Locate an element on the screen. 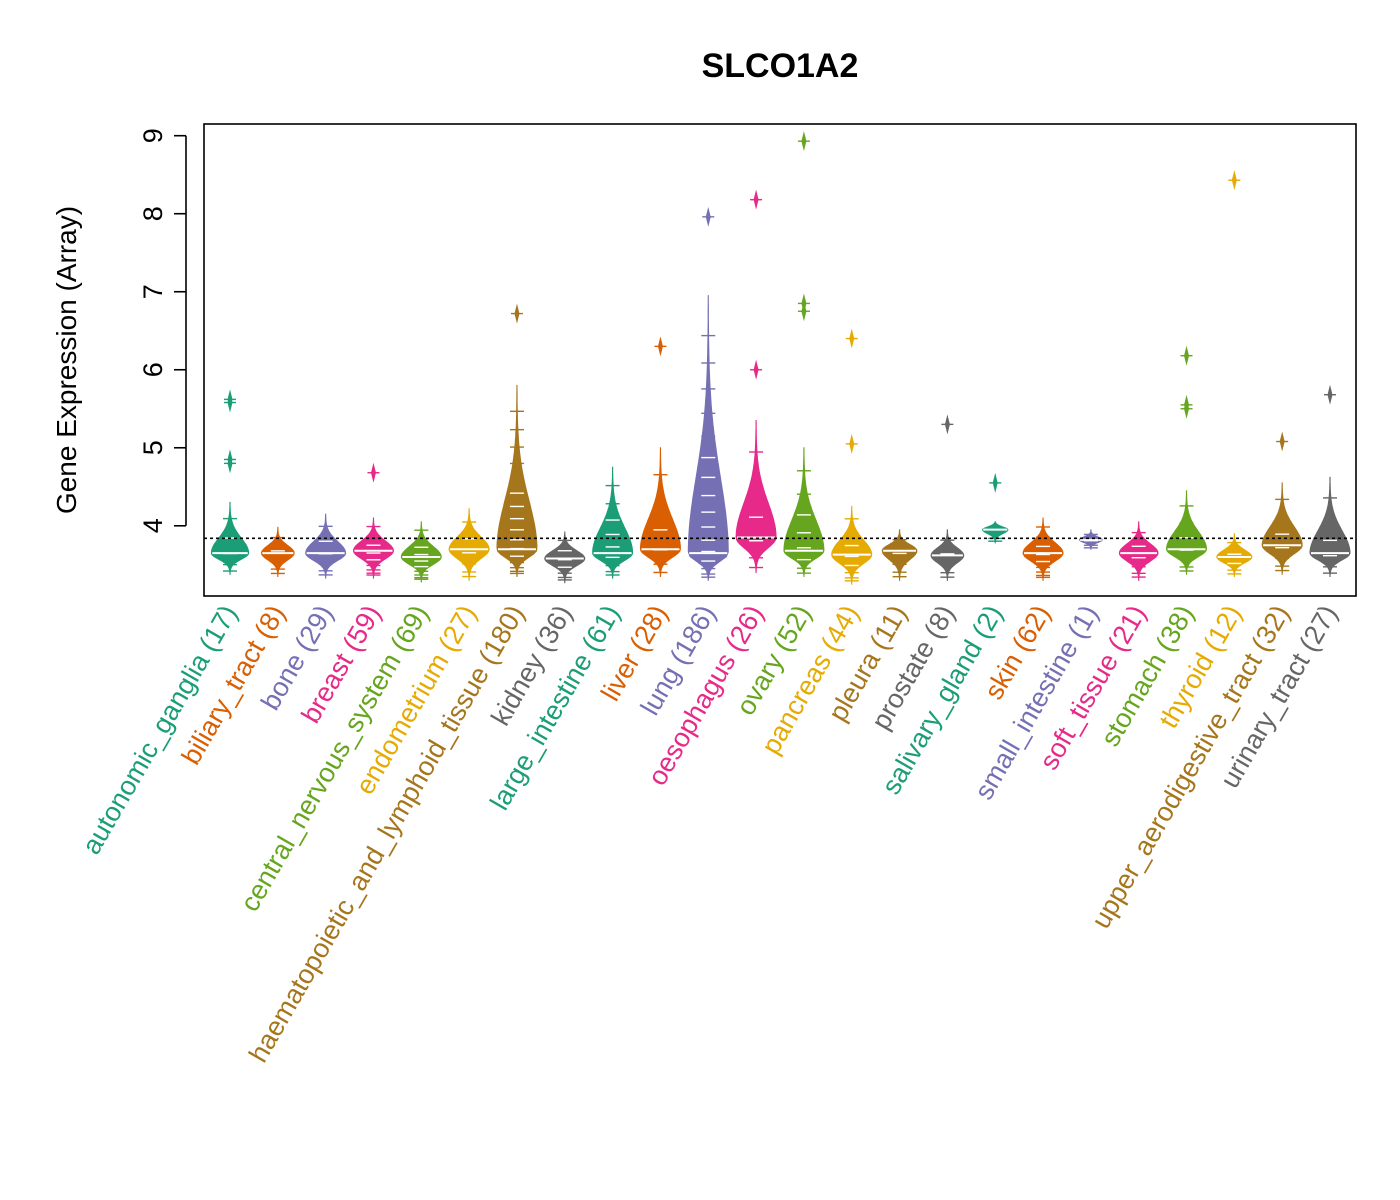 The image size is (1400, 1200). bean-central_nervous_system is located at coordinates (421, 552).